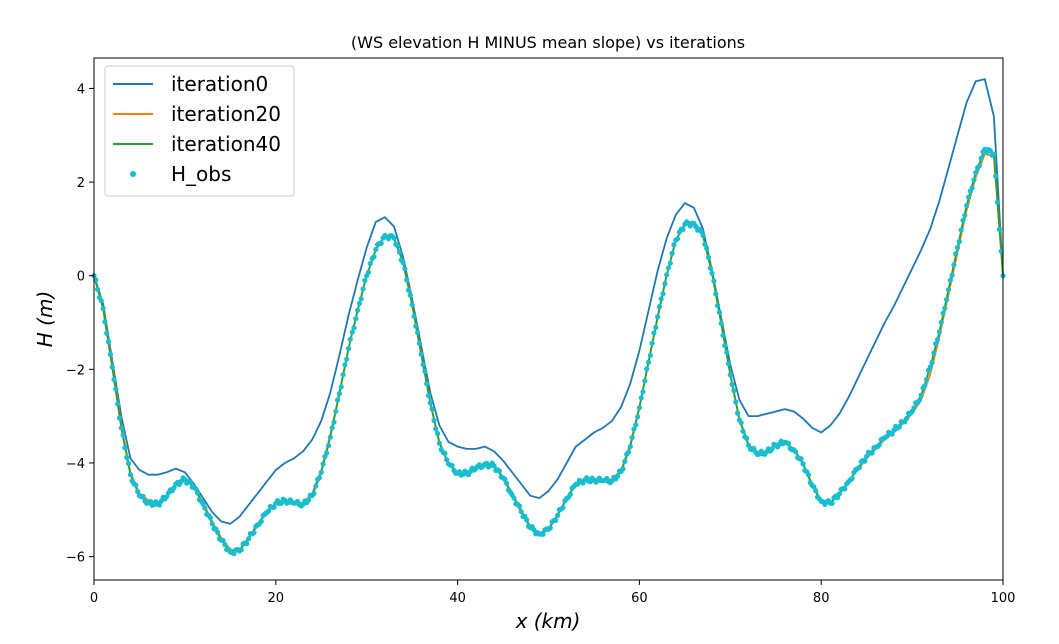  I want to click on legend-item-iteration40: iteration40, so click(197, 144).